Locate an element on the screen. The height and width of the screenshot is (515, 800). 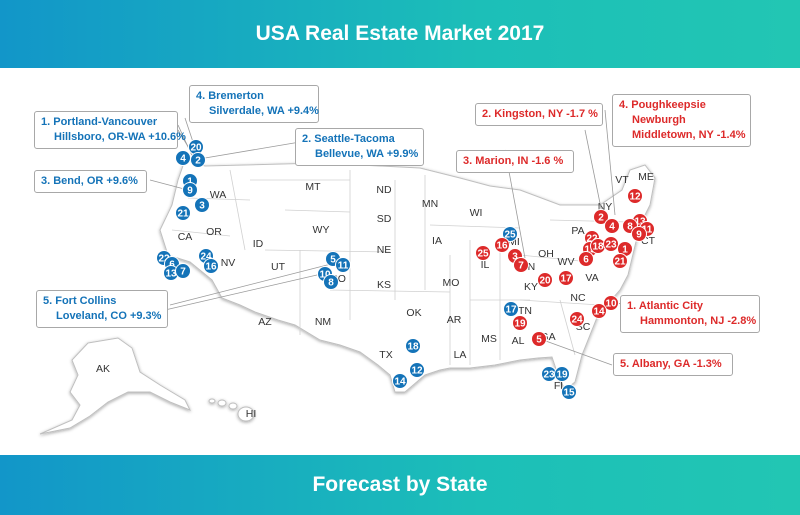
decrease-marker-16: 16 is located at coordinates (502, 245).